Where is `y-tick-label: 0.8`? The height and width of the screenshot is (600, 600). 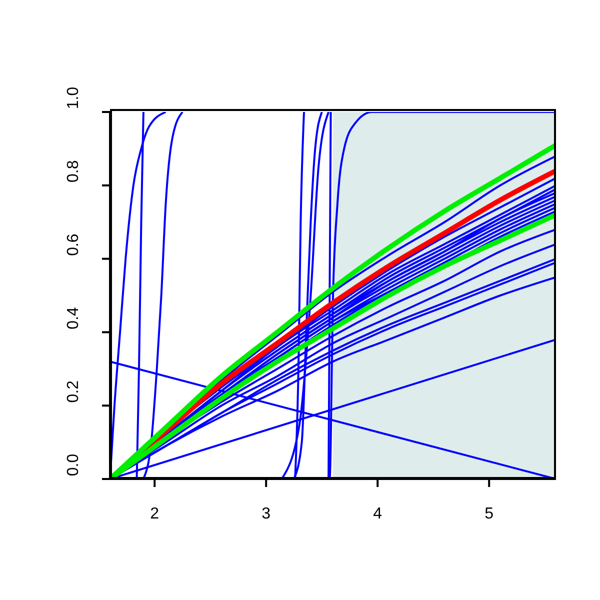
y-tick-label: 0.8 is located at coordinates (73, 171).